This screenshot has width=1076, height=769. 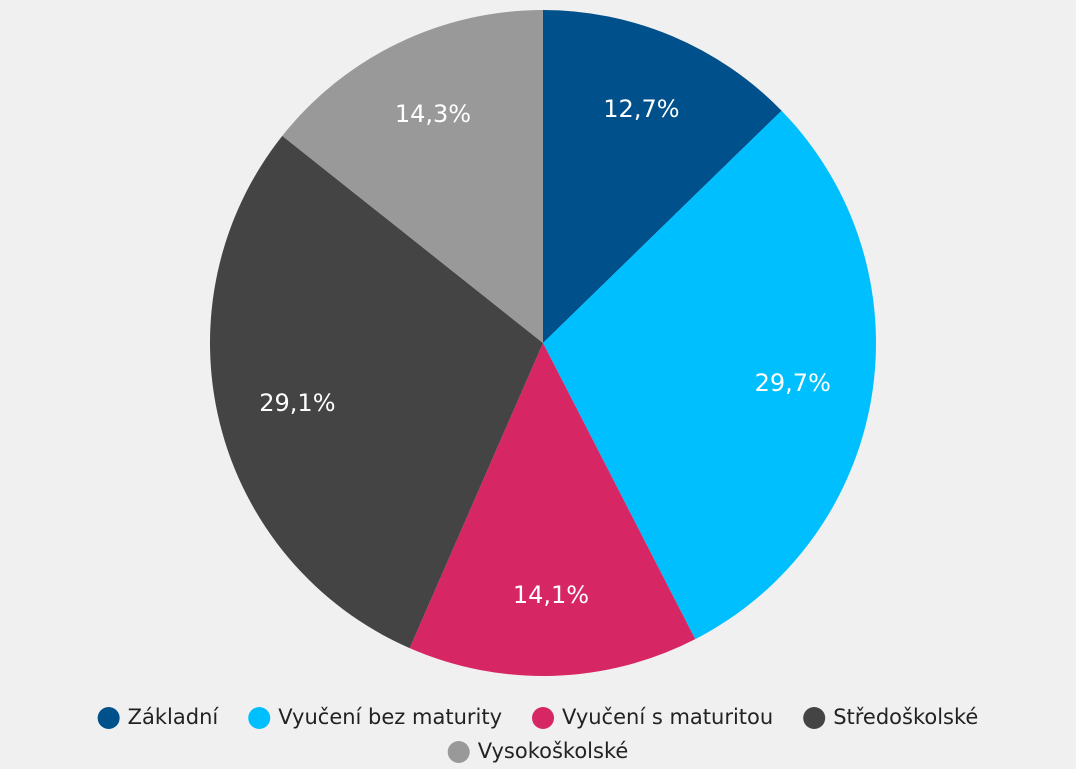 I want to click on slice-label: 29,7%, so click(x=793, y=383).